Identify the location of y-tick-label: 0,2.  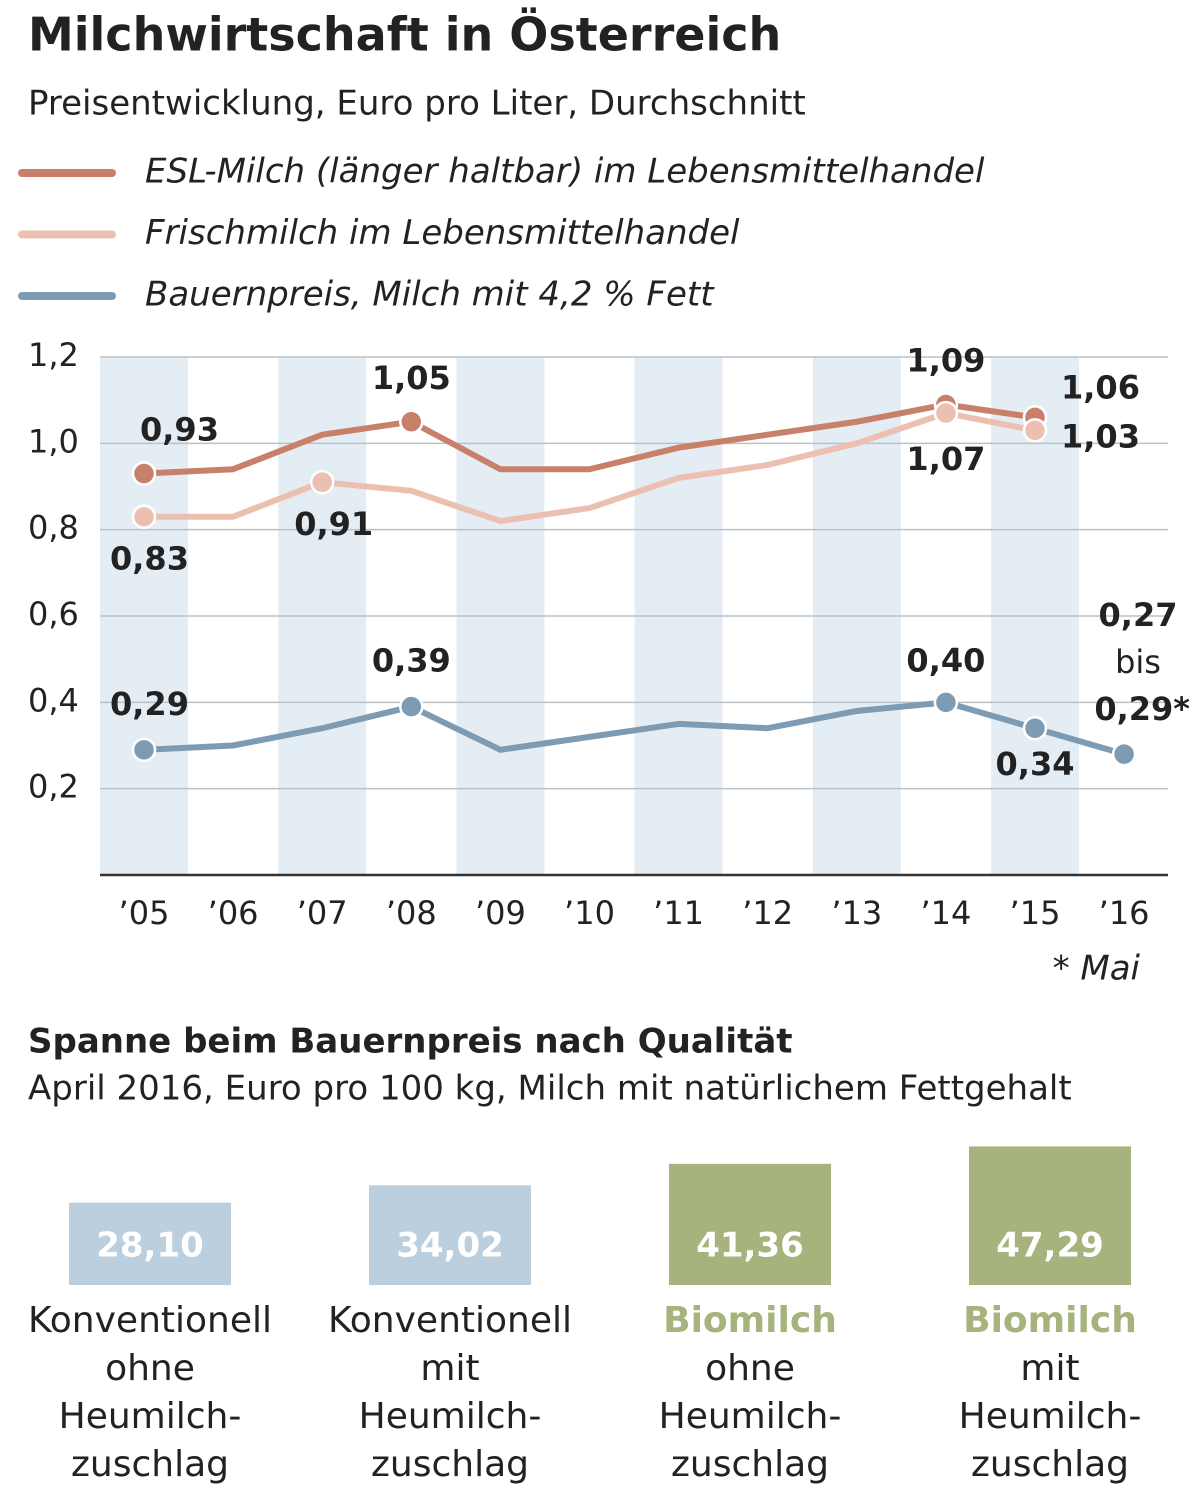
(53, 787).